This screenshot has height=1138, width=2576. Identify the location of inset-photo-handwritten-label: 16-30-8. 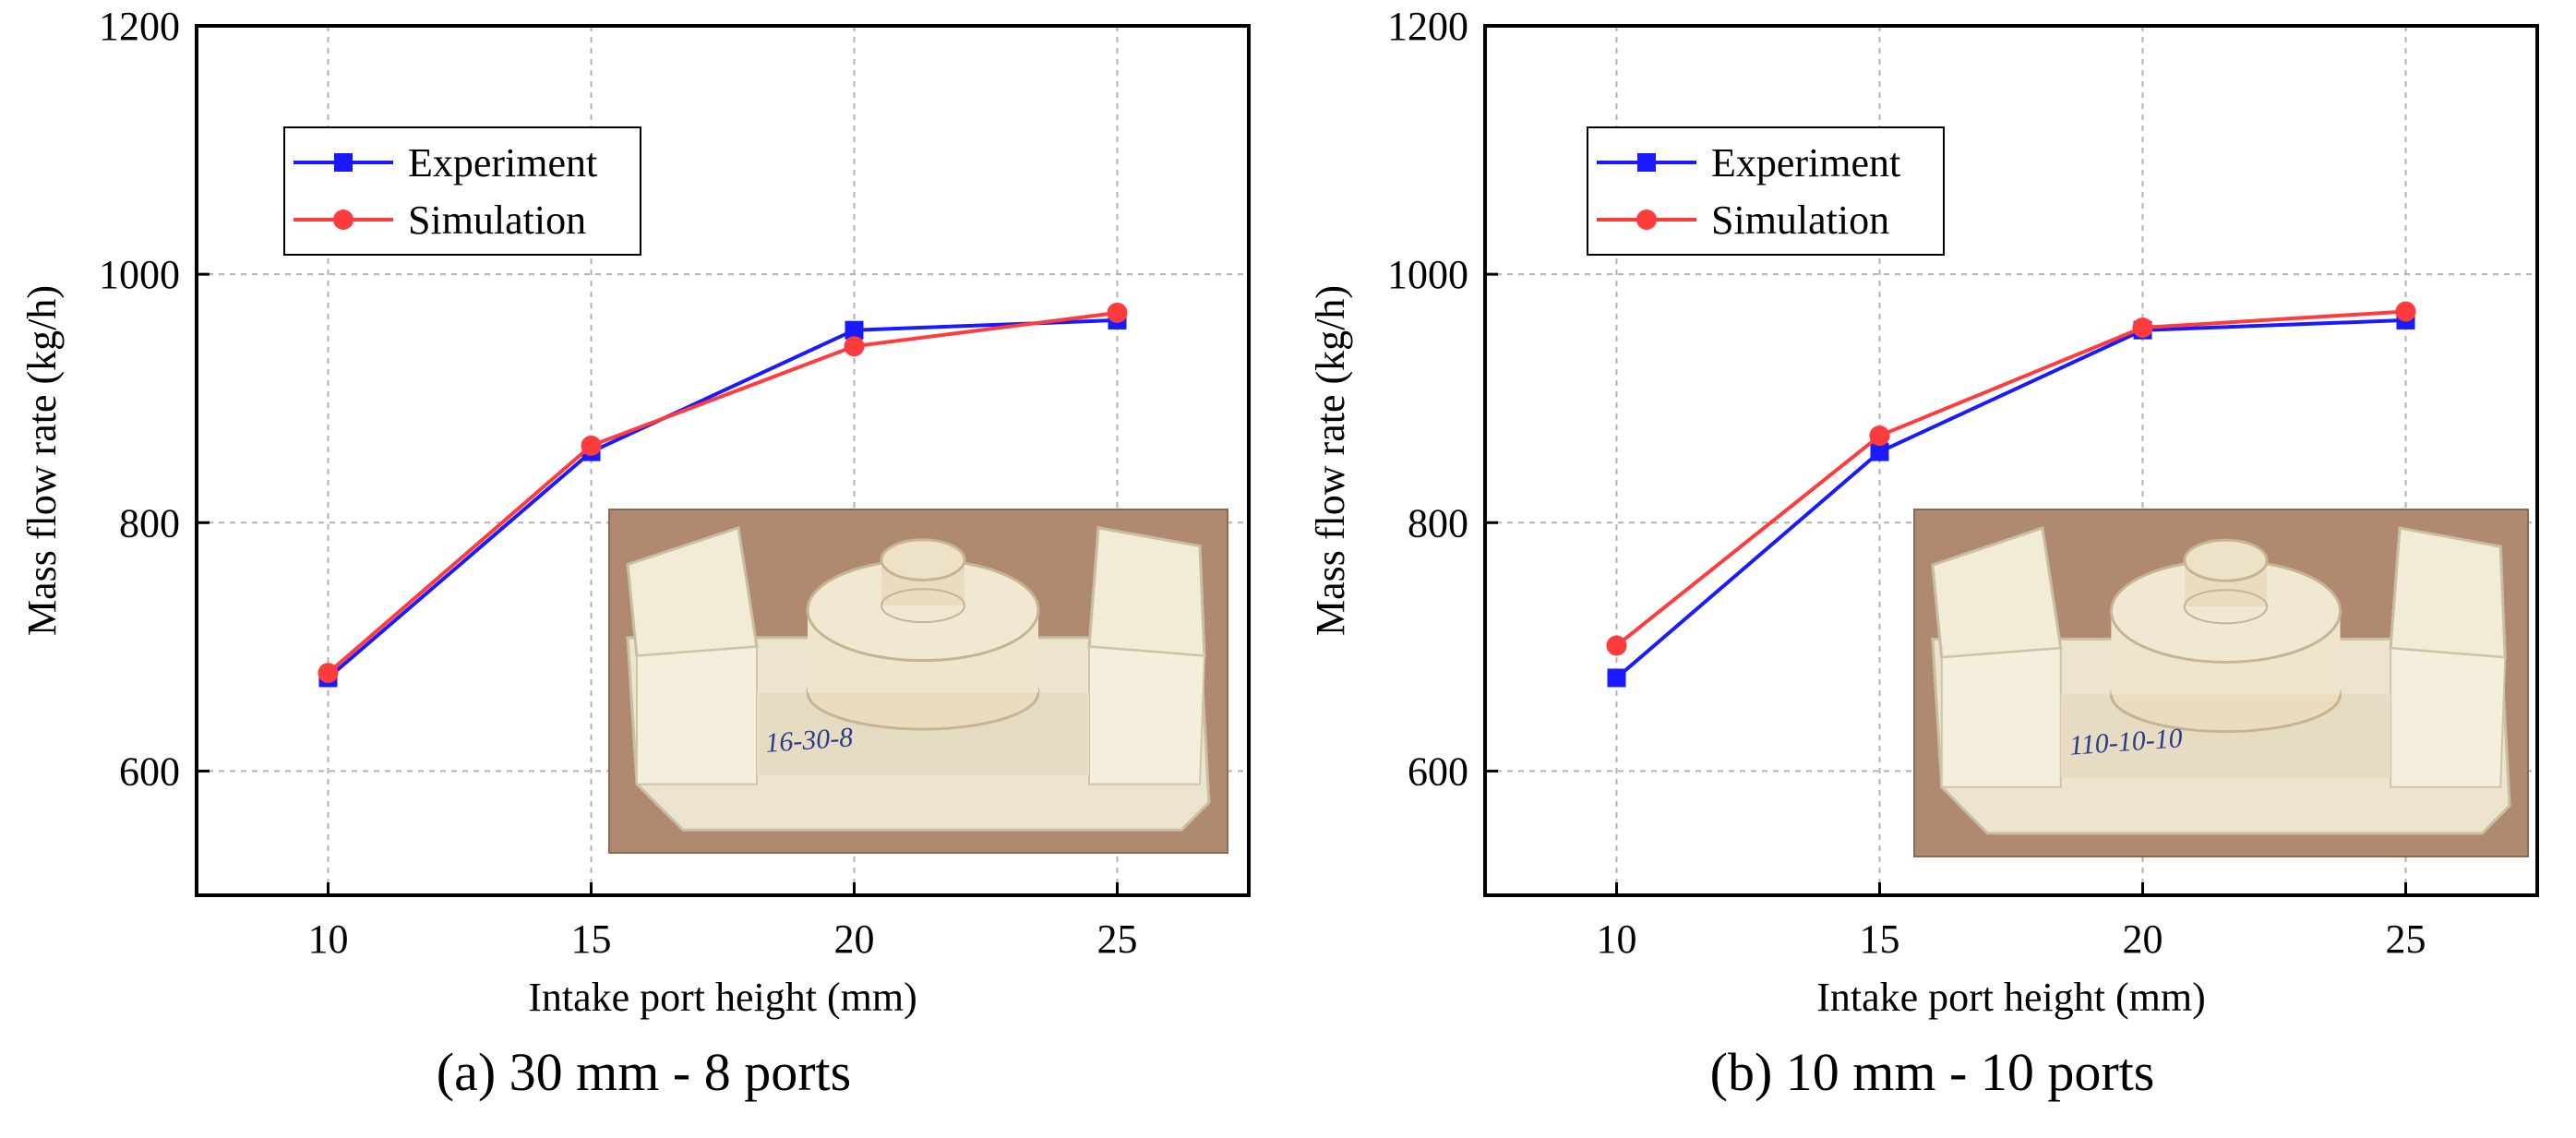
(809, 740).